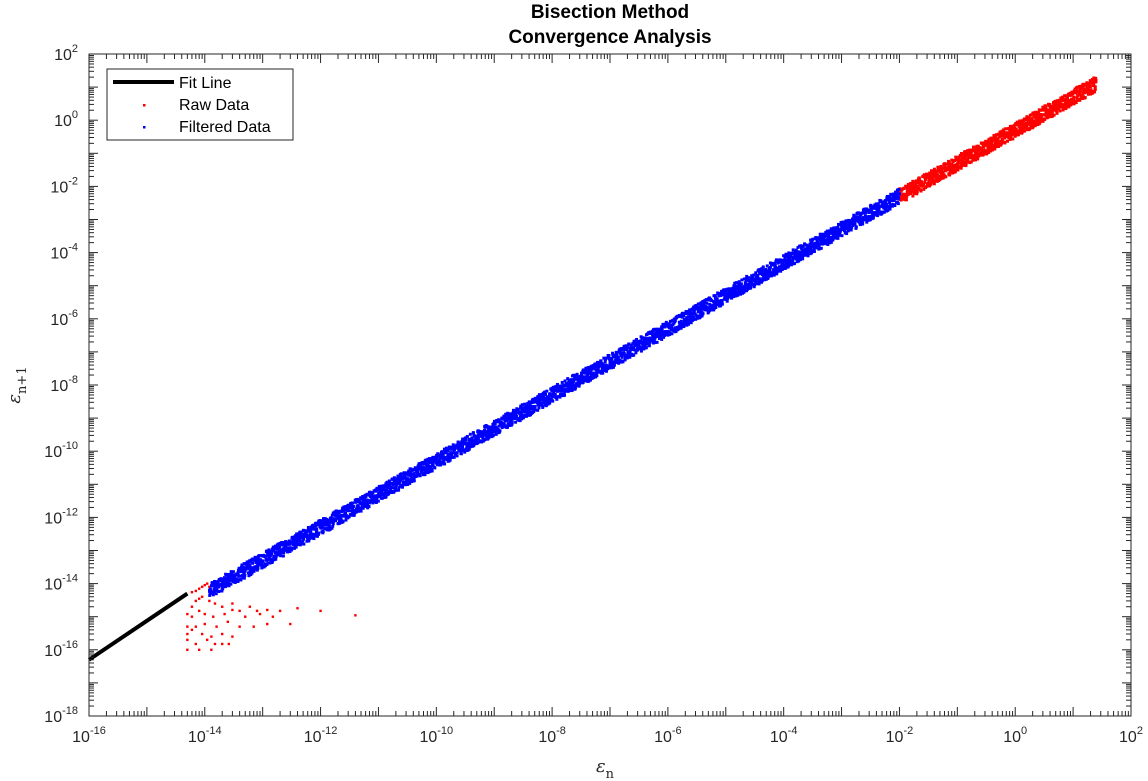 This screenshot has height=781, width=1148. What do you see at coordinates (64, 252) in the screenshot?
I see `y-tick-label: 10-4` at bounding box center [64, 252].